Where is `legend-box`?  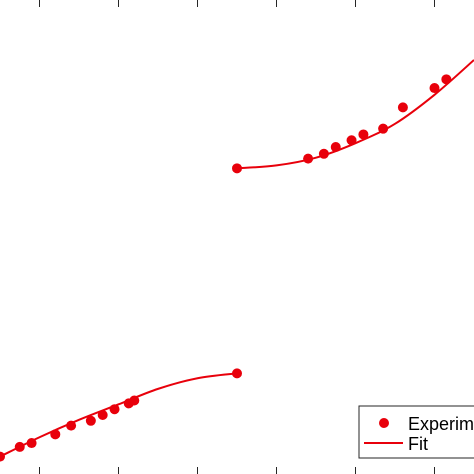
legend-box is located at coordinates (416, 432).